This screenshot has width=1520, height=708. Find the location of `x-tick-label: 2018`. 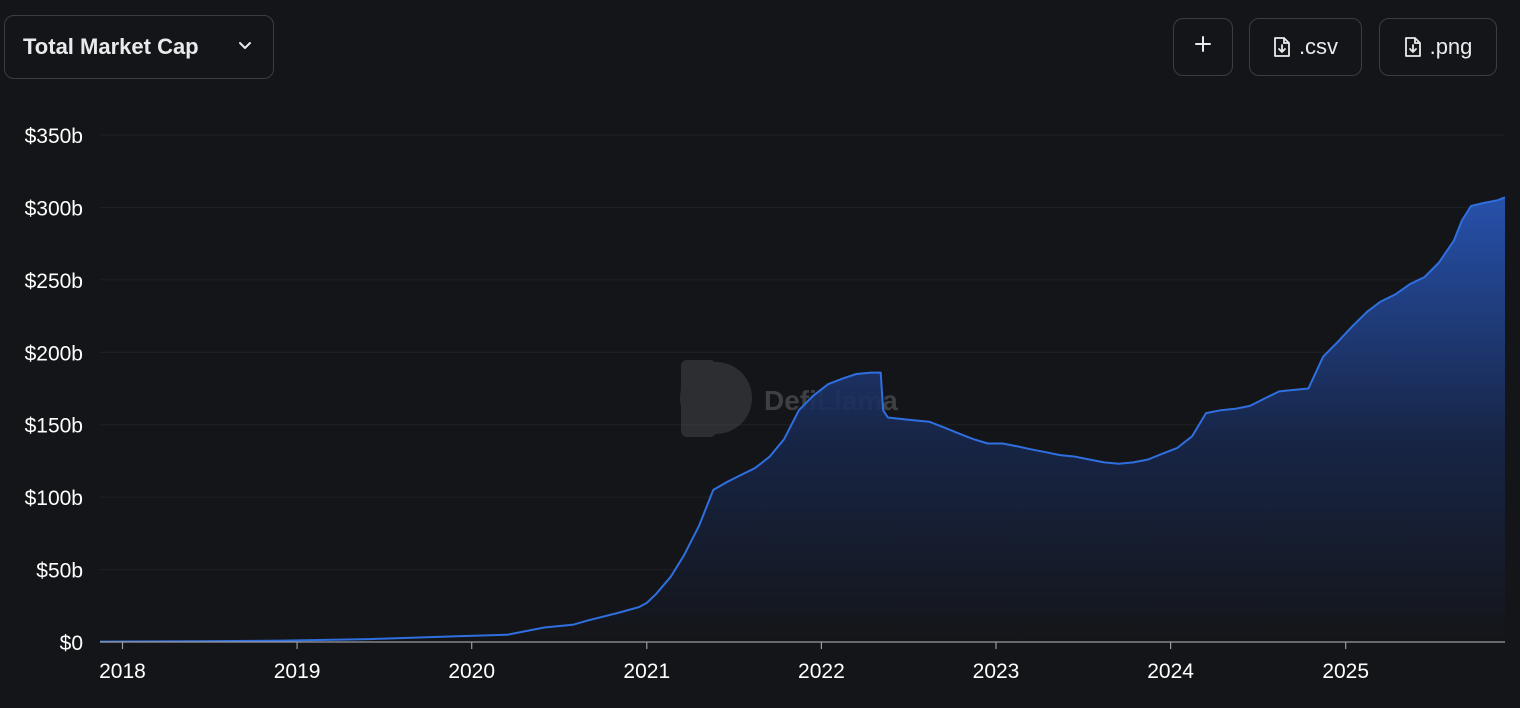

x-tick-label: 2018 is located at coordinates (122, 671).